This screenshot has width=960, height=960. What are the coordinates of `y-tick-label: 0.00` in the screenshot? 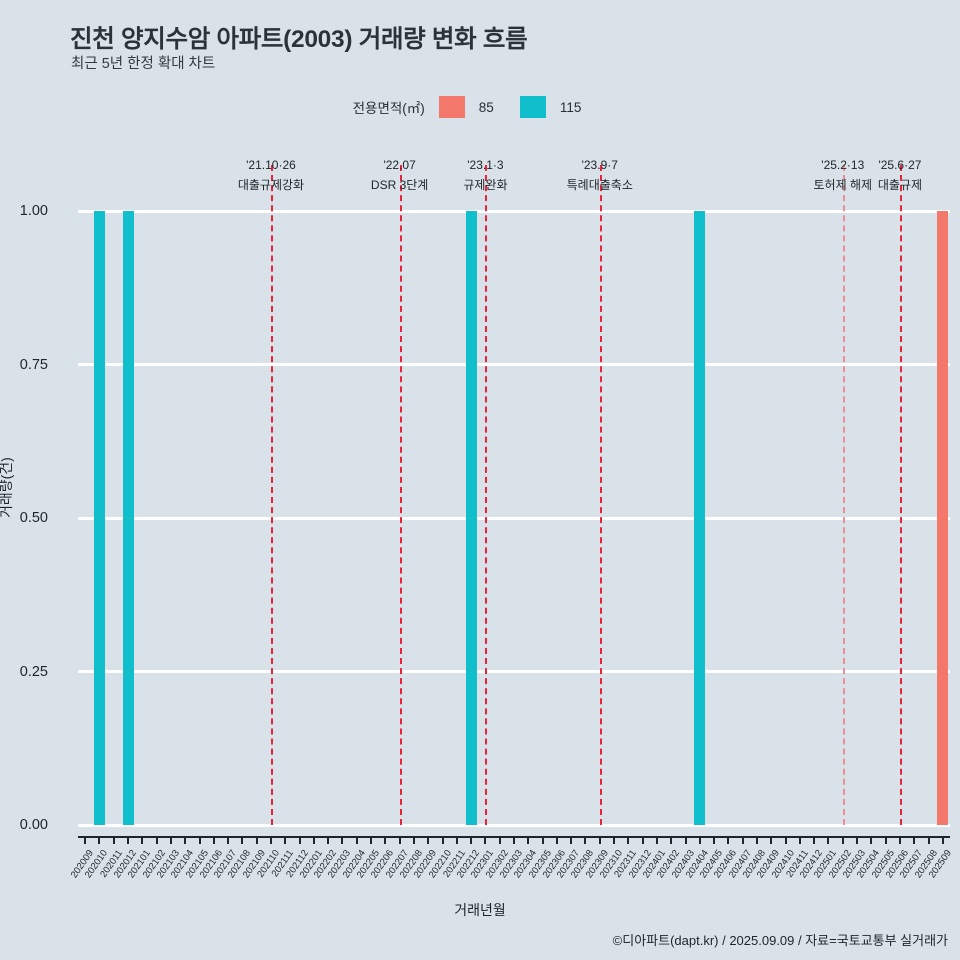 It's located at (33, 825).